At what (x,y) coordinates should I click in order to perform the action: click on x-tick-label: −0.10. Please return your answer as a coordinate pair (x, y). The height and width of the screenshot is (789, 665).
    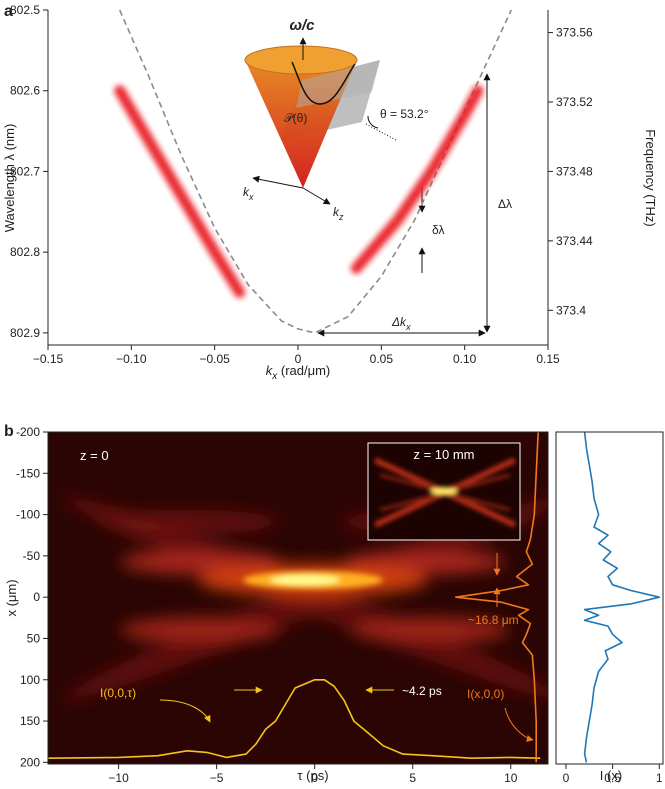
    Looking at the image, I should click on (131, 359).